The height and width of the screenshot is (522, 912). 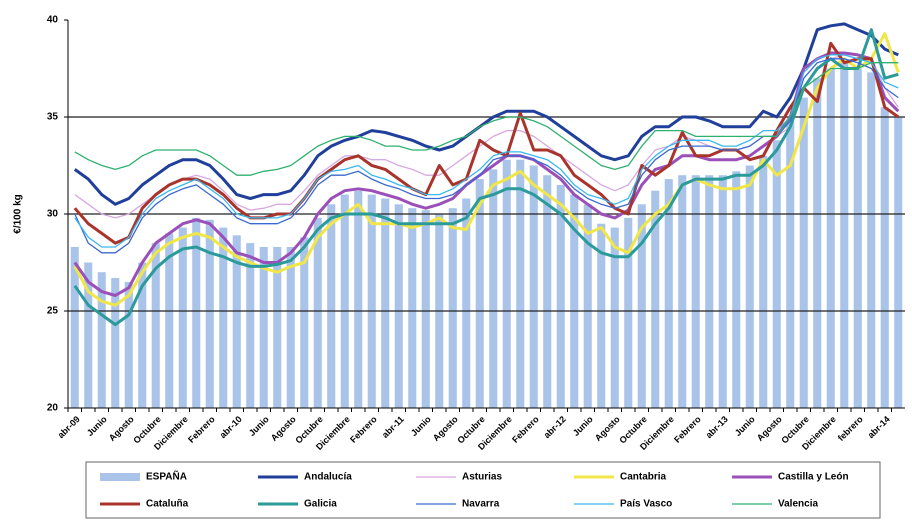 I want to click on legend-label: Cataluña, so click(x=167, y=504).